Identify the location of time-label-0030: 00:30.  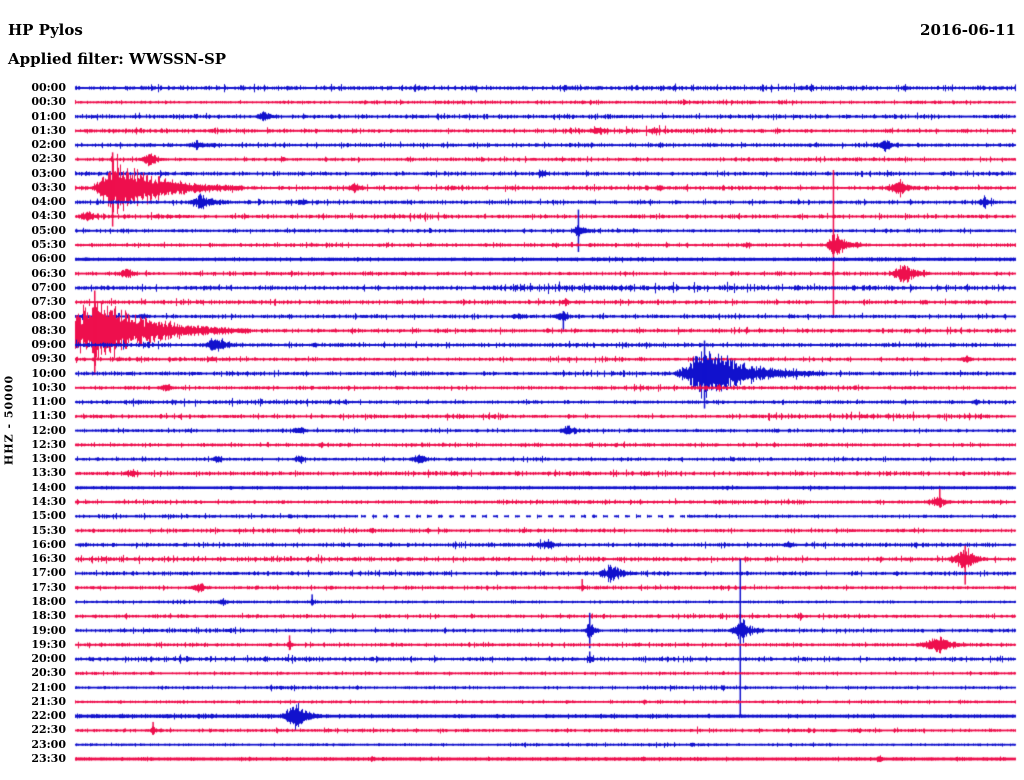
(48, 102).